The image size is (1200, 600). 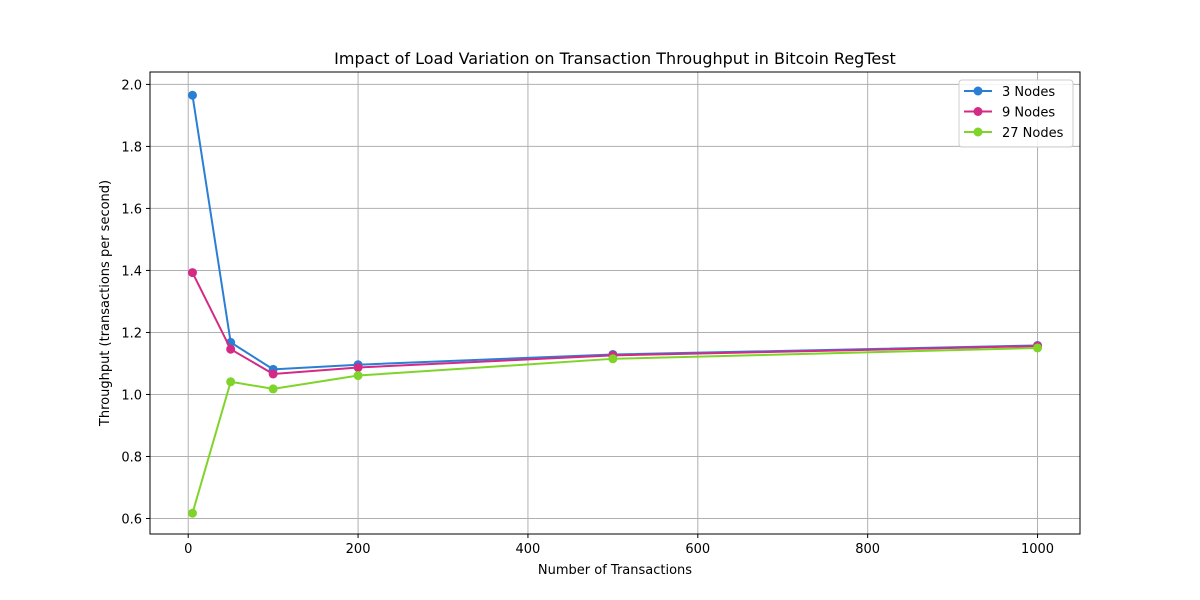 I want to click on legend-label: 9 Nodes, so click(x=1028, y=113).